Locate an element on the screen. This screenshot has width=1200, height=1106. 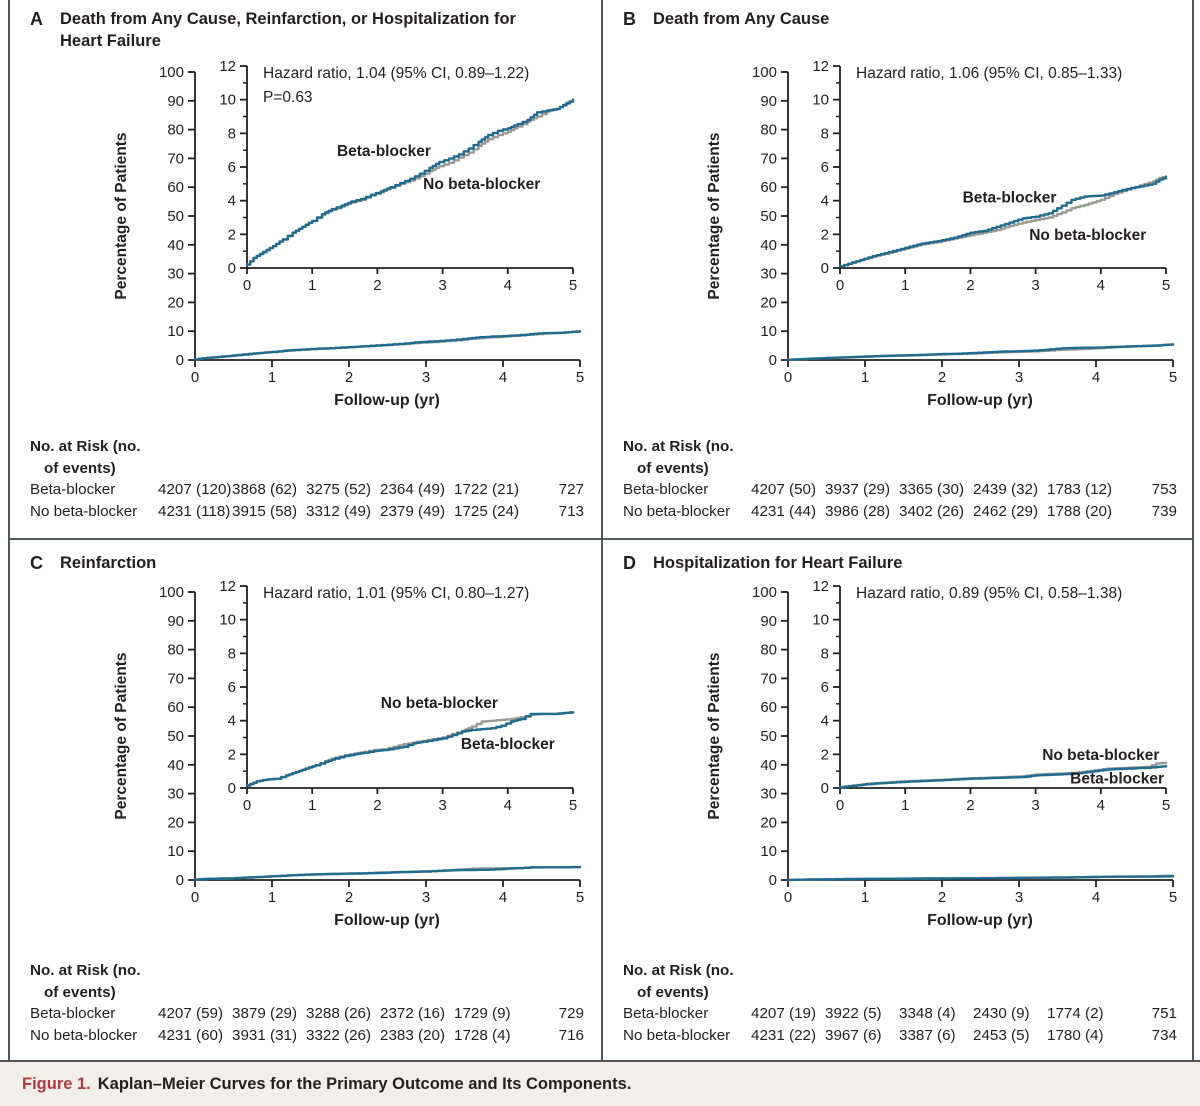
axis-tick-label: 70 is located at coordinates (175, 678).